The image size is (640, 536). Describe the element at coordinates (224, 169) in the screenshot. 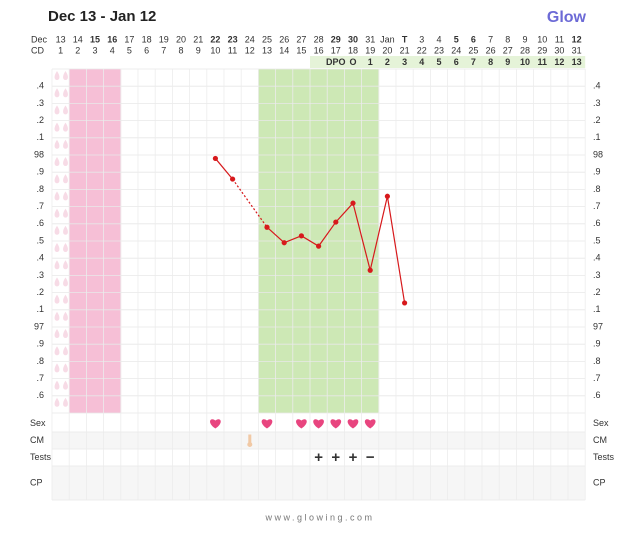

I see `temp-line` at that location.